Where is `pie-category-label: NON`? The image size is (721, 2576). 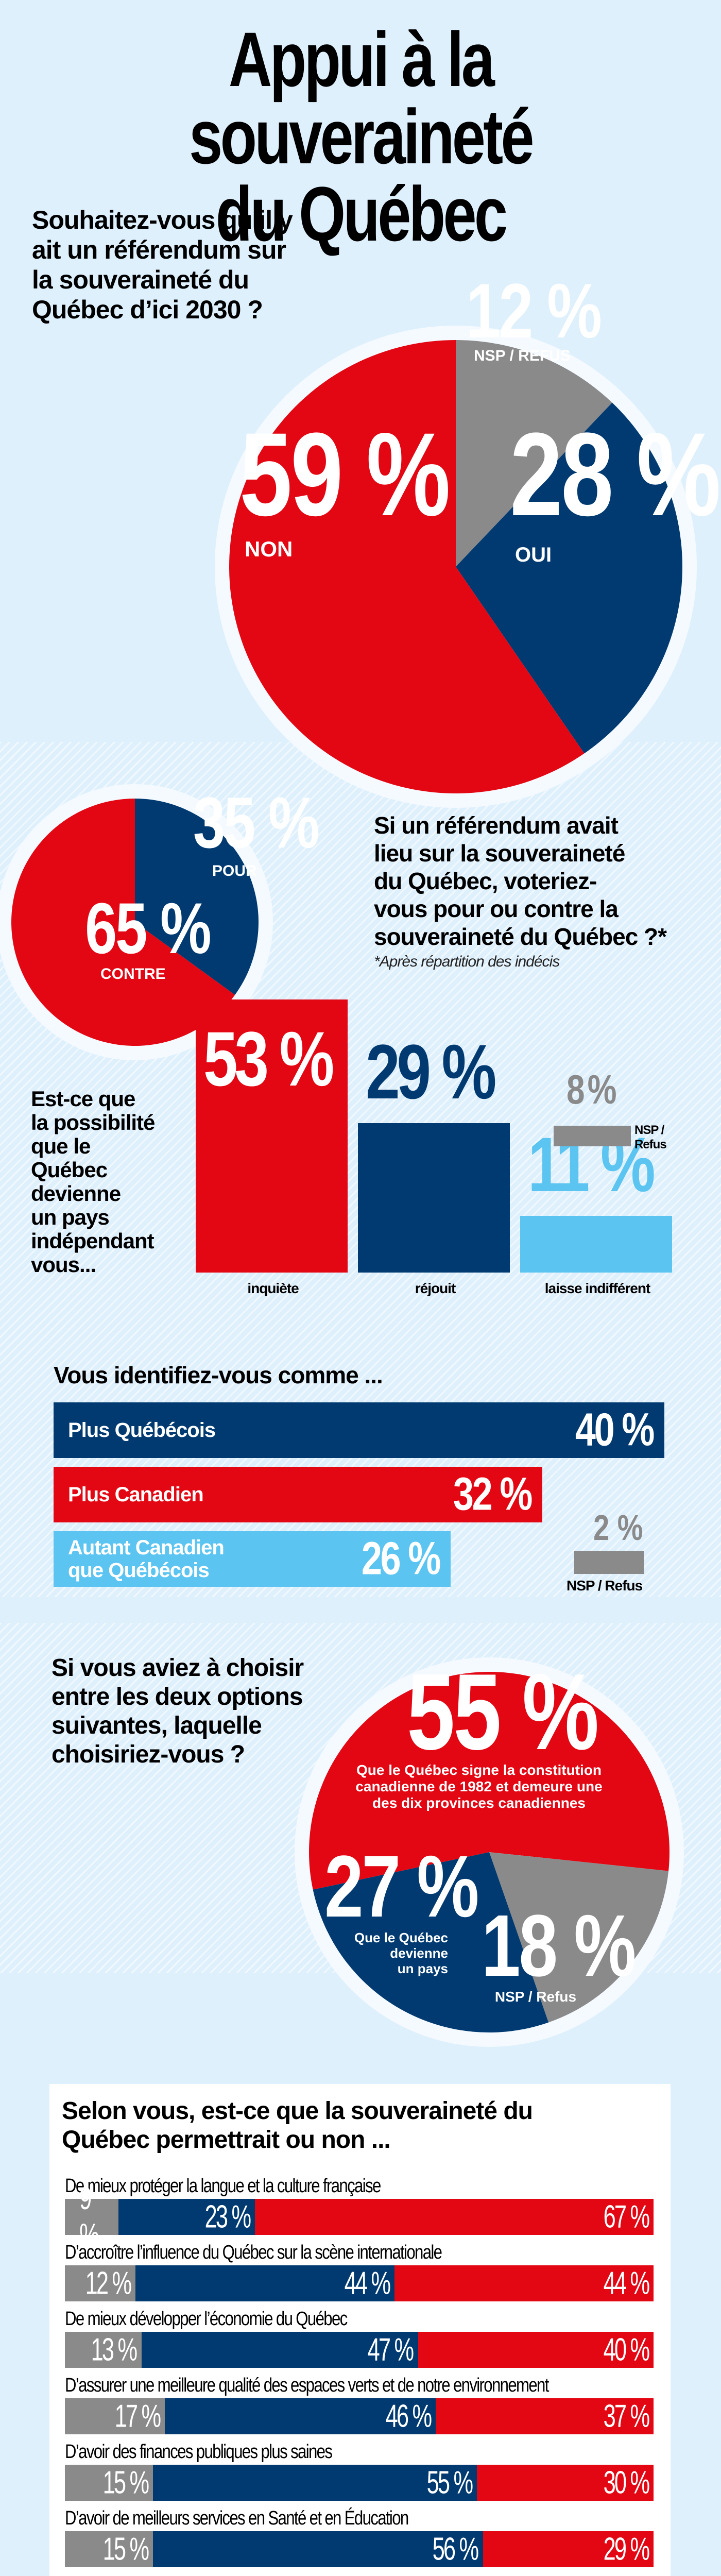
pie-category-label: NON is located at coordinates (269, 549).